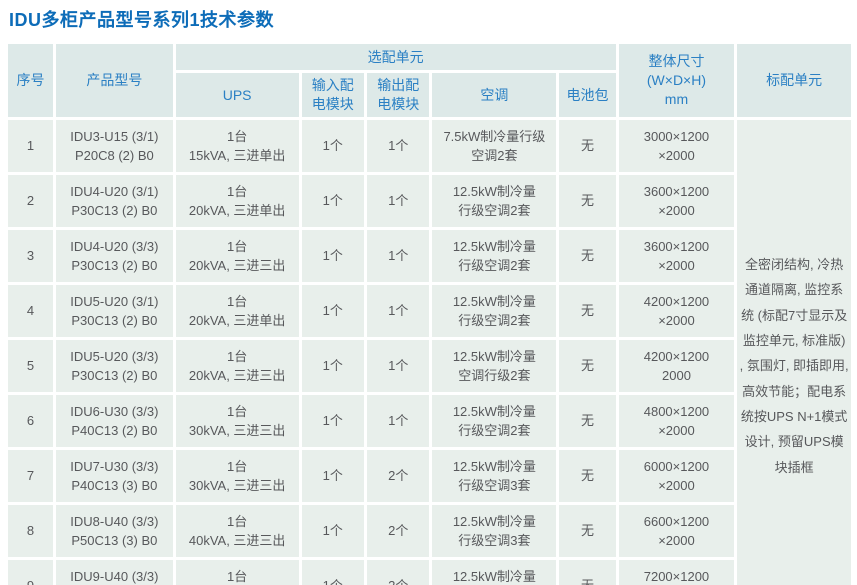 The height and width of the screenshot is (585, 857). Describe the element at coordinates (237, 146) in the screenshot. I see `cell-ups: 1台 15kVA, 三进单出` at that location.